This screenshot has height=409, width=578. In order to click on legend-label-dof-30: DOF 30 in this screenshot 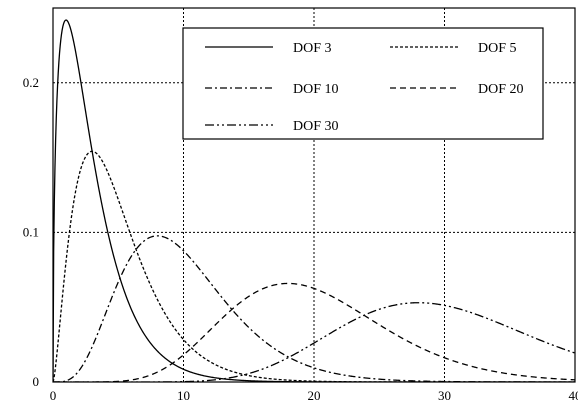, I will do `click(316, 126)`.